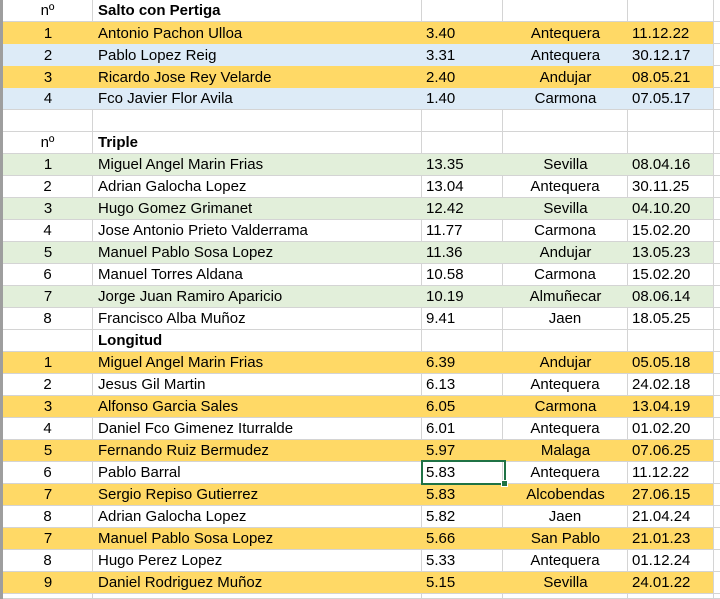 The width and height of the screenshot is (720, 599). What do you see at coordinates (462, 451) in the screenshot?
I see `mark-cell: 5.97` at bounding box center [462, 451].